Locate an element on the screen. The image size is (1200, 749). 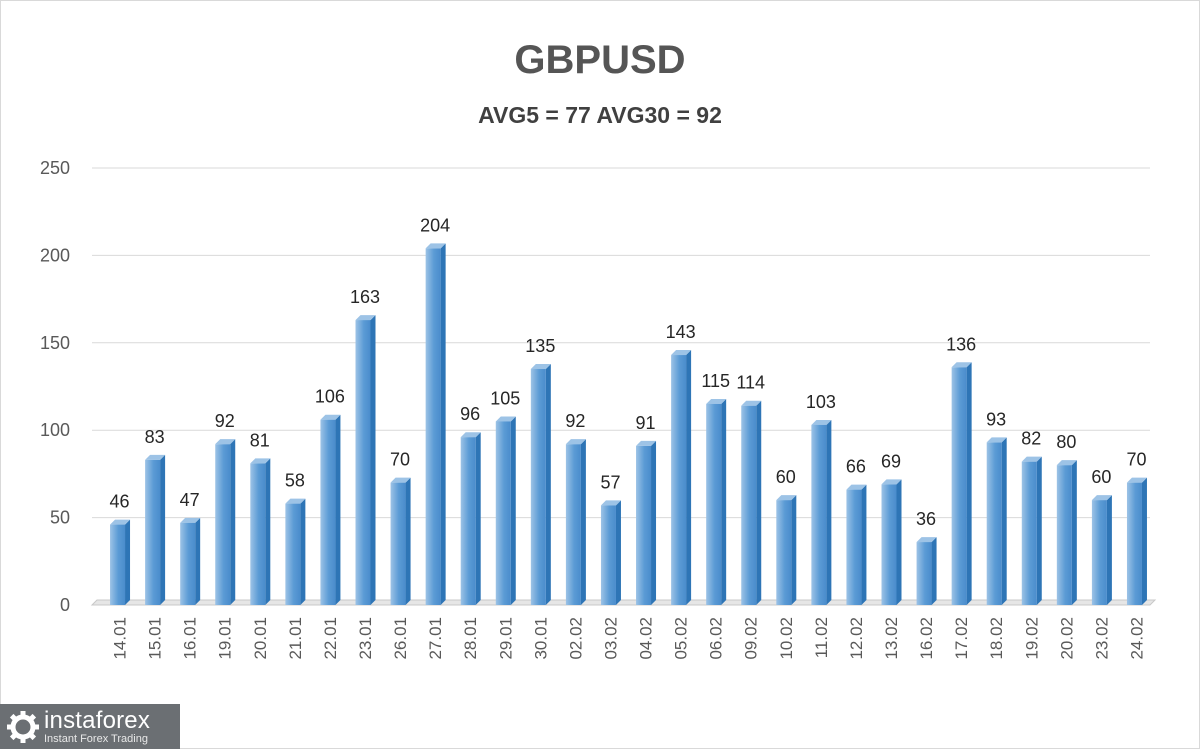
x-tick-label: 19.01 is located at coordinates (225, 638).